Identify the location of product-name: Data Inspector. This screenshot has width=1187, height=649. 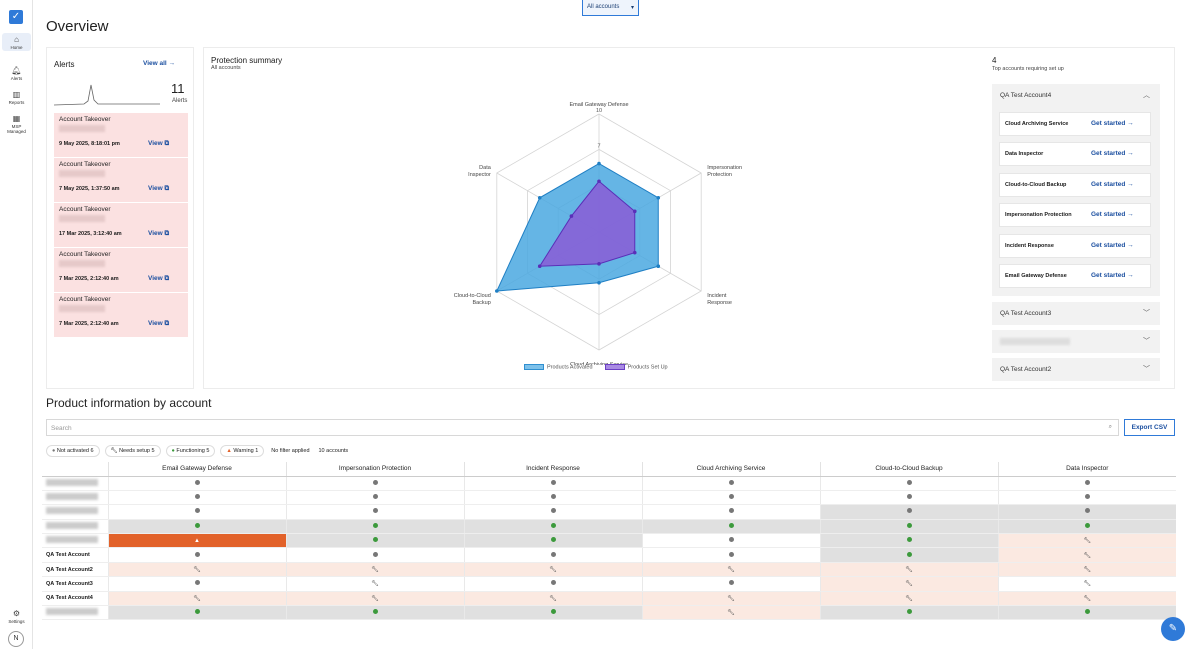
(1024, 154).